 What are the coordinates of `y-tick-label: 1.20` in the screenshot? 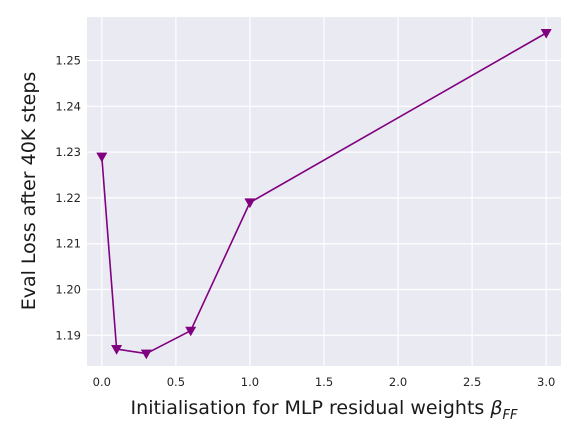 It's located at (68, 290).